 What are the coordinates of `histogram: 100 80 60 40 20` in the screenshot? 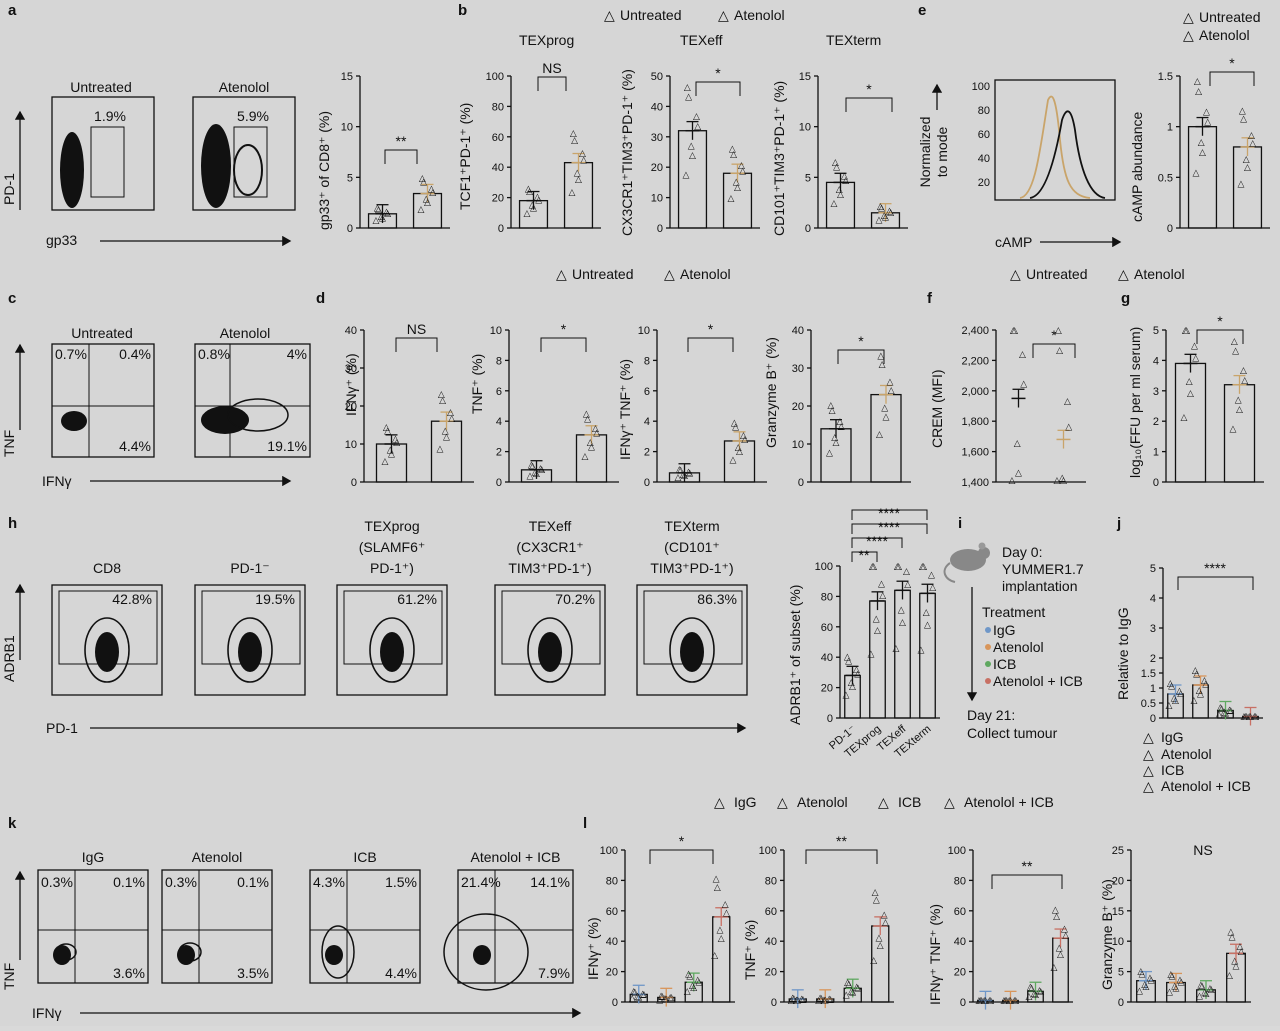 It's located at (1044, 140).